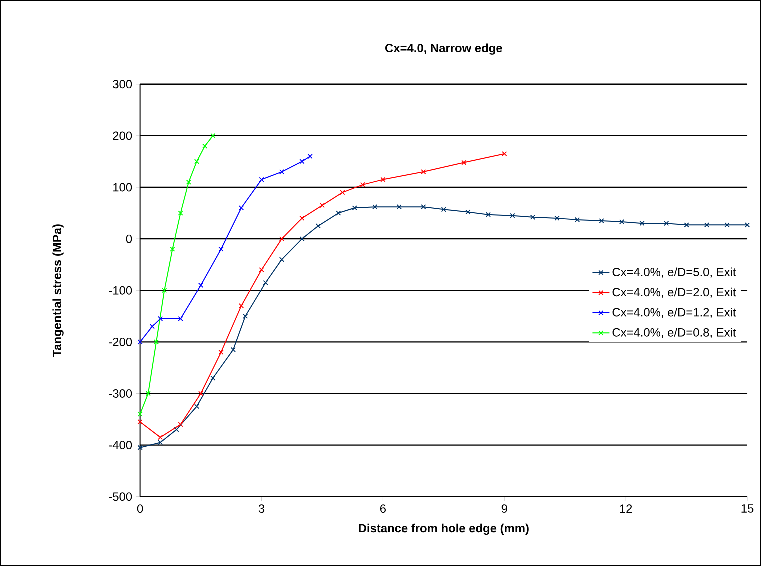 The image size is (761, 566). What do you see at coordinates (261, 508) in the screenshot?
I see `x-tick-label: 3` at bounding box center [261, 508].